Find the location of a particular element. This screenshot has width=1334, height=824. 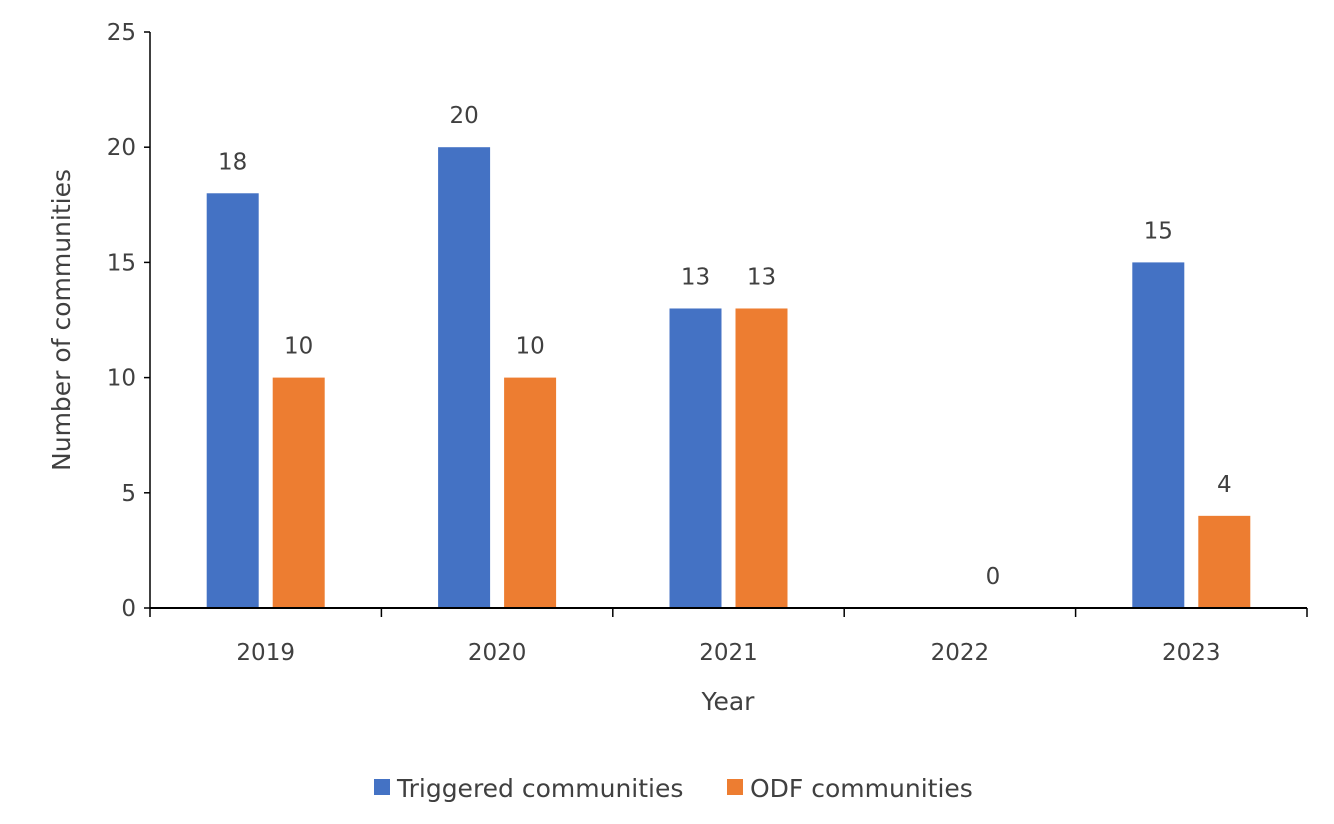

y-axis-label: Number of communities is located at coordinates (61, 320).